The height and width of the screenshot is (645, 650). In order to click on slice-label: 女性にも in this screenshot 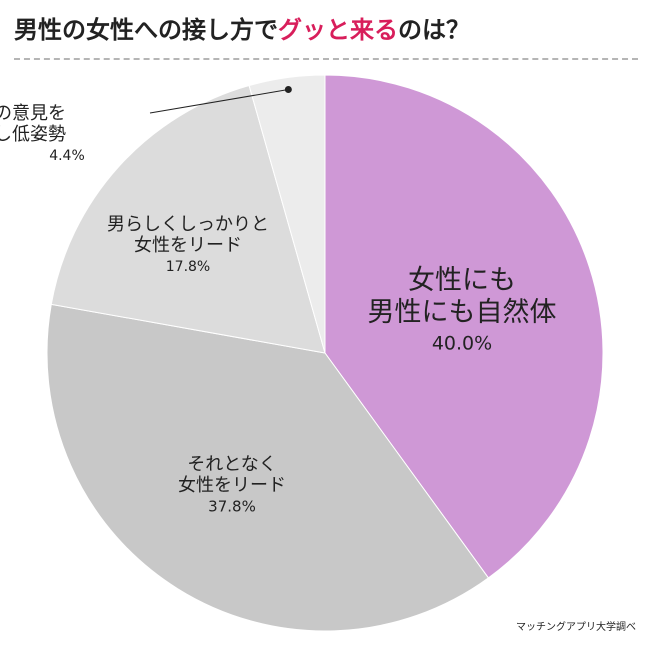, I will do `click(462, 280)`.